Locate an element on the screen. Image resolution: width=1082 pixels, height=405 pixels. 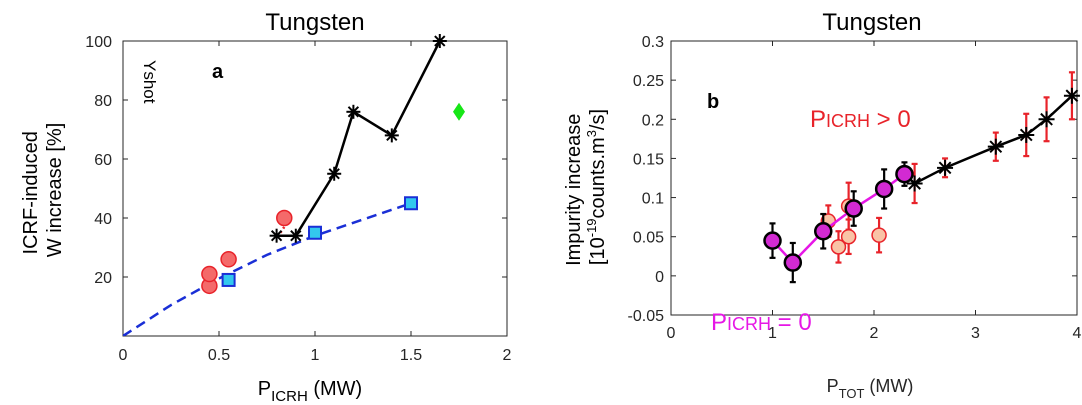
panel-b-ytick-label: 0.15 is located at coordinates (648, 159).